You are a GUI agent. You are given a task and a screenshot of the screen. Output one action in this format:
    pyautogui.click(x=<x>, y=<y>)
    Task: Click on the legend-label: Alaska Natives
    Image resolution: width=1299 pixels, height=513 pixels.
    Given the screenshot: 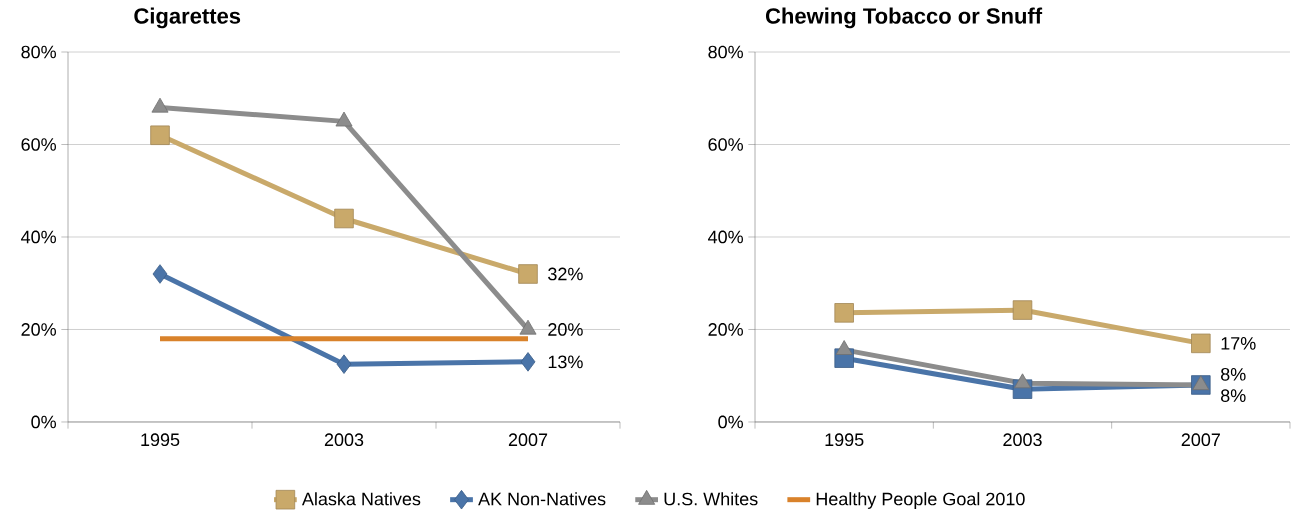 What is the action you would take?
    pyautogui.click(x=361, y=499)
    